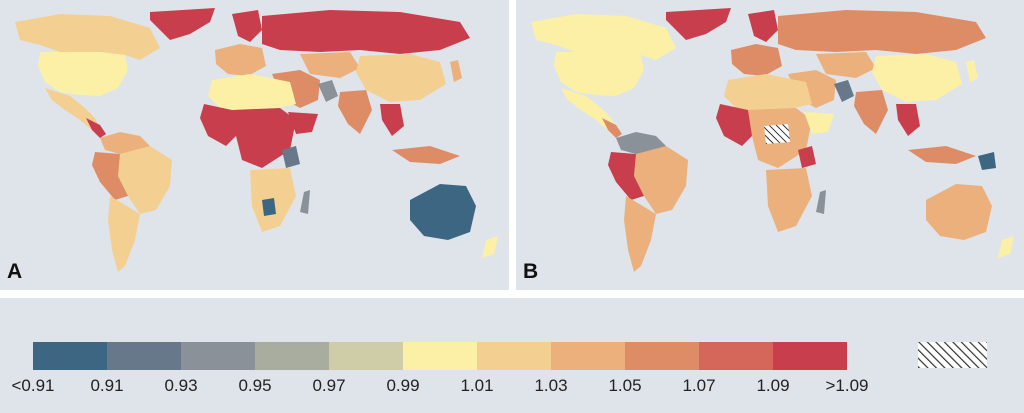 The width and height of the screenshot is (1024, 413). I want to click on southern-africa-small, so click(269, 207).